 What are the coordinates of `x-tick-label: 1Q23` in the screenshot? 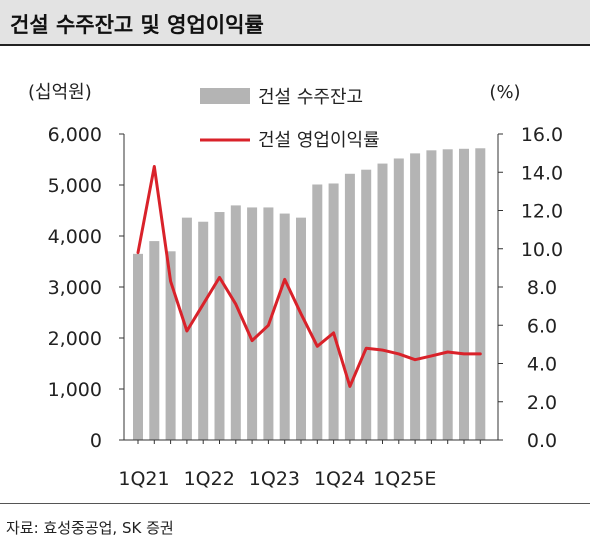 It's located at (274, 479).